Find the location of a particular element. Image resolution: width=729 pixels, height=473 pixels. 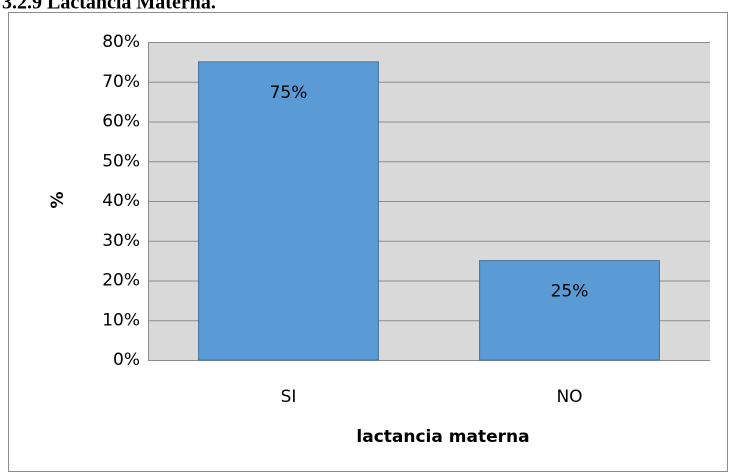

y-tick-label: 50% is located at coordinates (121, 161).